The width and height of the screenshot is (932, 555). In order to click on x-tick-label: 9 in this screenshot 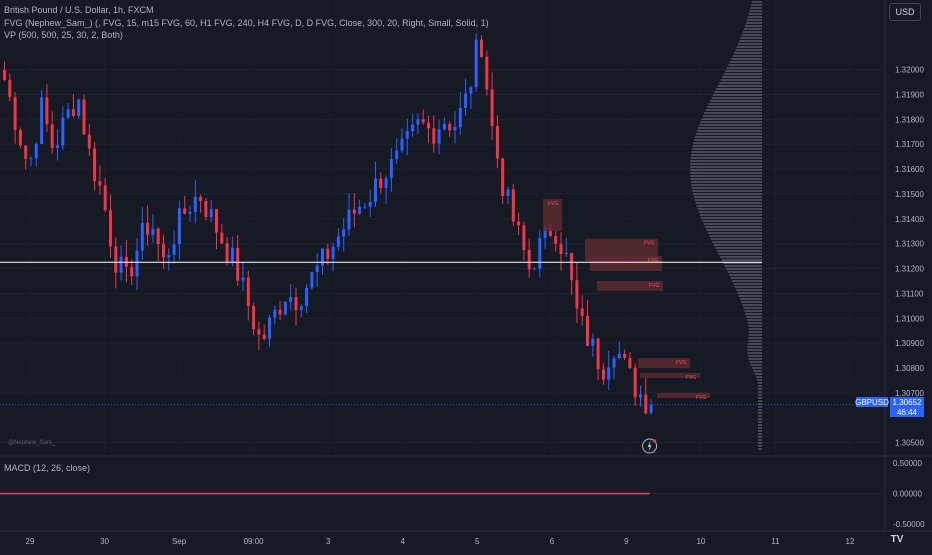, I will do `click(626, 541)`.